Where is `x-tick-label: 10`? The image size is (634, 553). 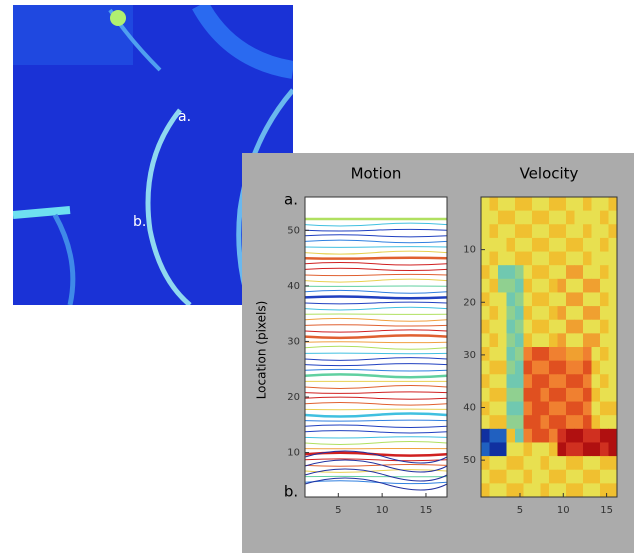 x-tick-label: 10 is located at coordinates (563, 510).